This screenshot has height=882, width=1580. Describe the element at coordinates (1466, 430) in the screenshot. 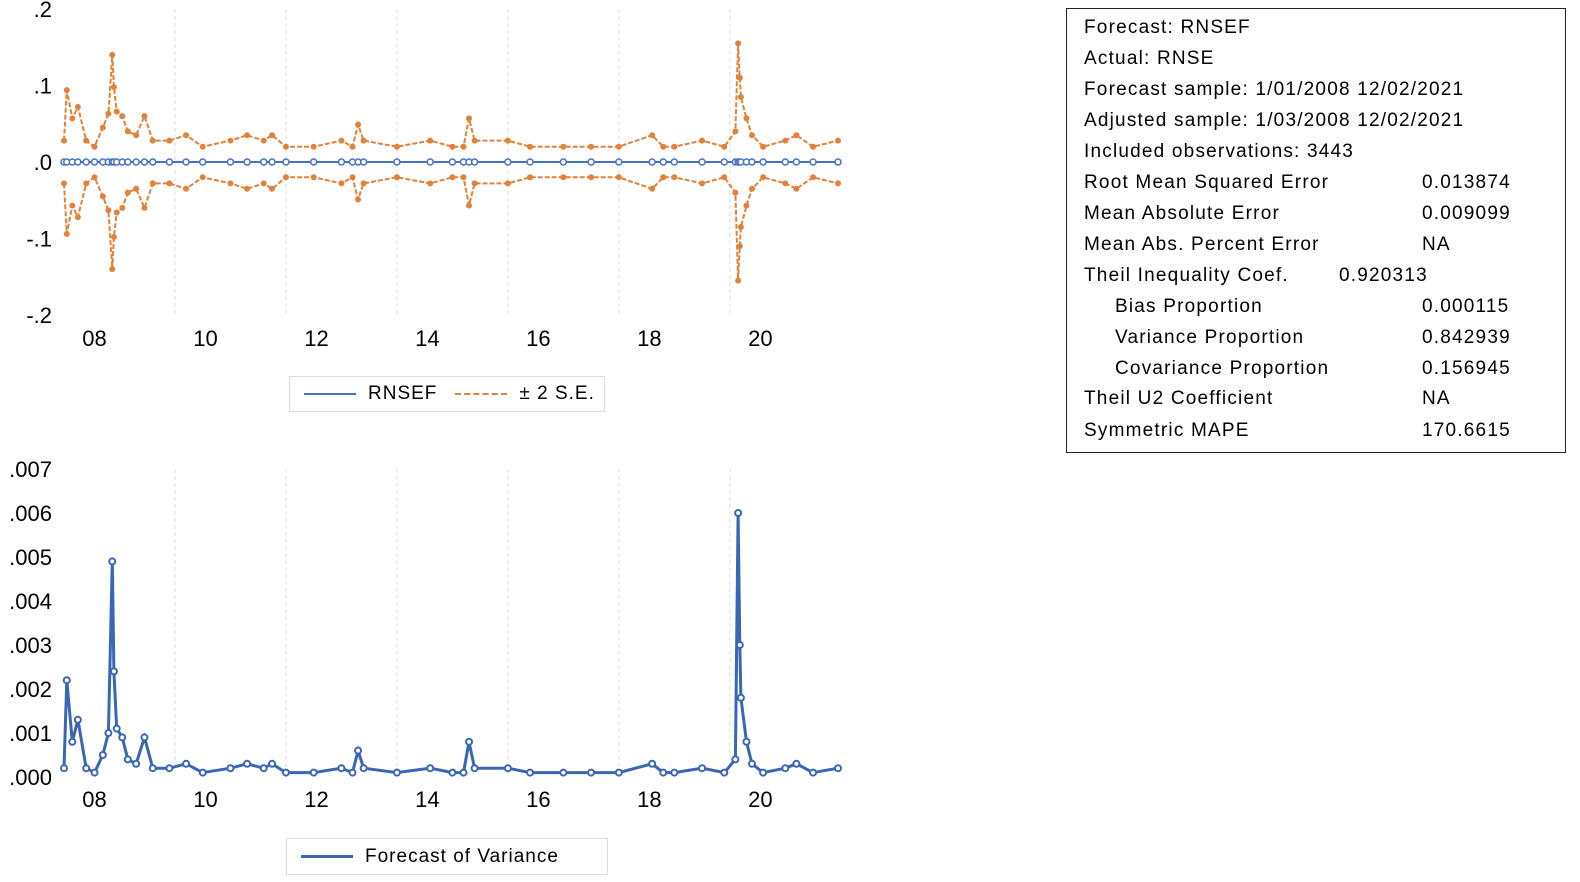

I see `stat-value: 170.6615` at that location.